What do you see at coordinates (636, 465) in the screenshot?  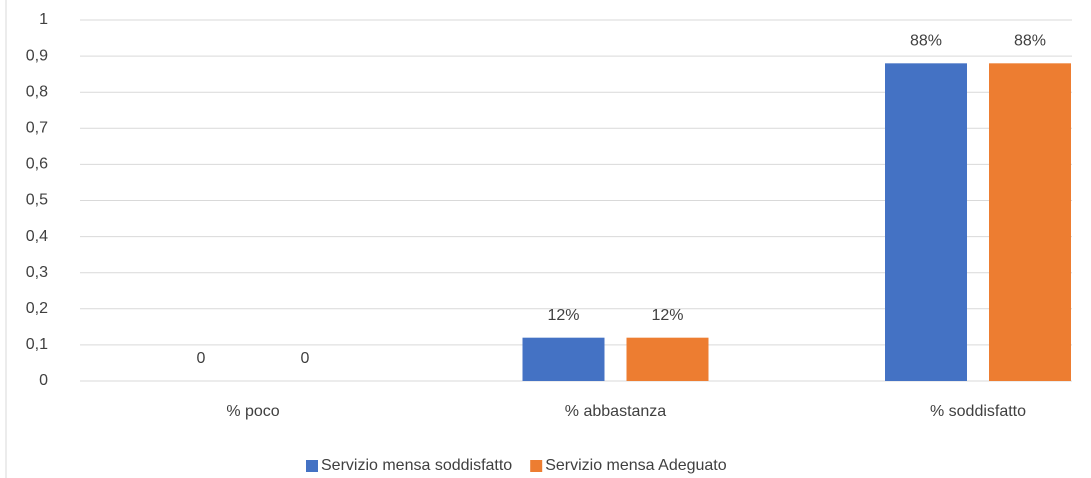 I see `legend-label: Servizio mensa Adeguato` at bounding box center [636, 465].